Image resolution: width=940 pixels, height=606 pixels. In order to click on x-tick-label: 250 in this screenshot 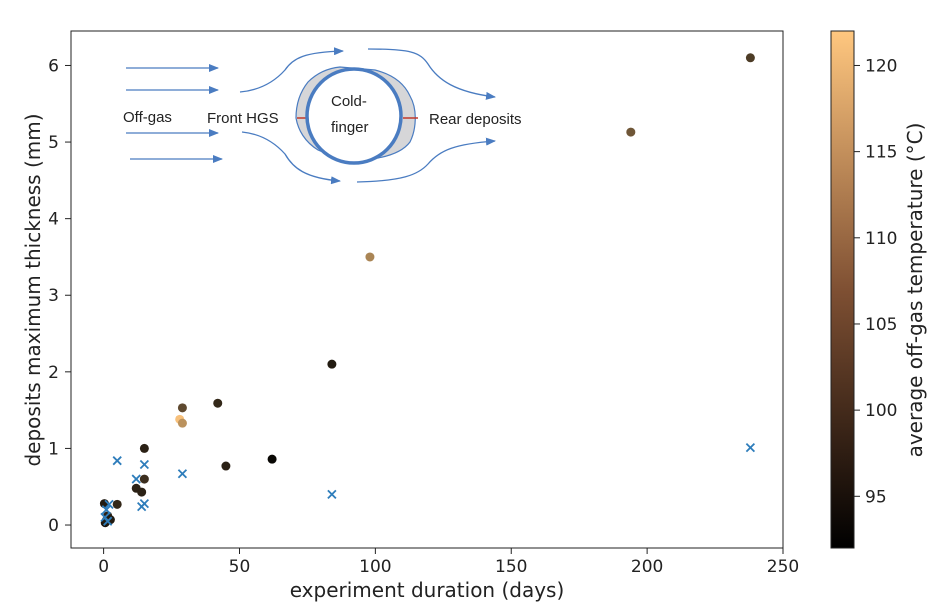, I will do `click(783, 567)`.